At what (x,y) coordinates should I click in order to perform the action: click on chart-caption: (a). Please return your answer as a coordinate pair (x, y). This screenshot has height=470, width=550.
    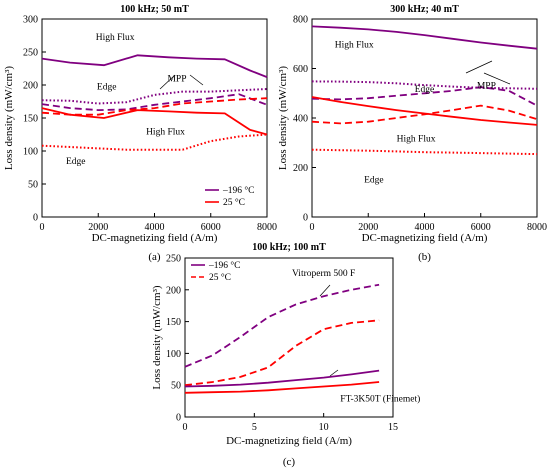
    Looking at the image, I should click on (154, 257).